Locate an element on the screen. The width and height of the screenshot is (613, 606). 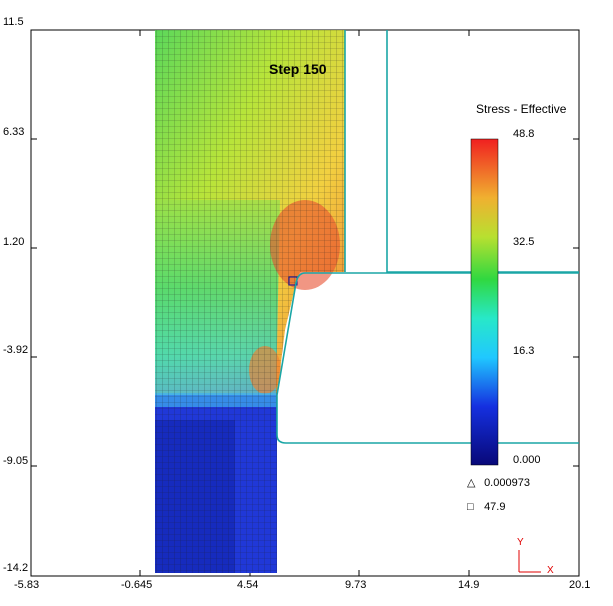
x-tick-label: 9.73 is located at coordinates (356, 585).